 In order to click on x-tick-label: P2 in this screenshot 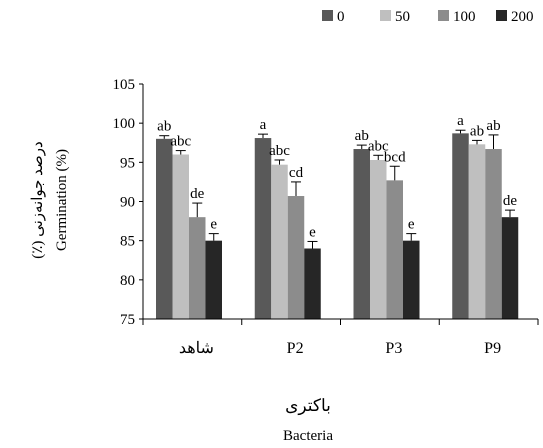, I will do `click(295, 348)`.